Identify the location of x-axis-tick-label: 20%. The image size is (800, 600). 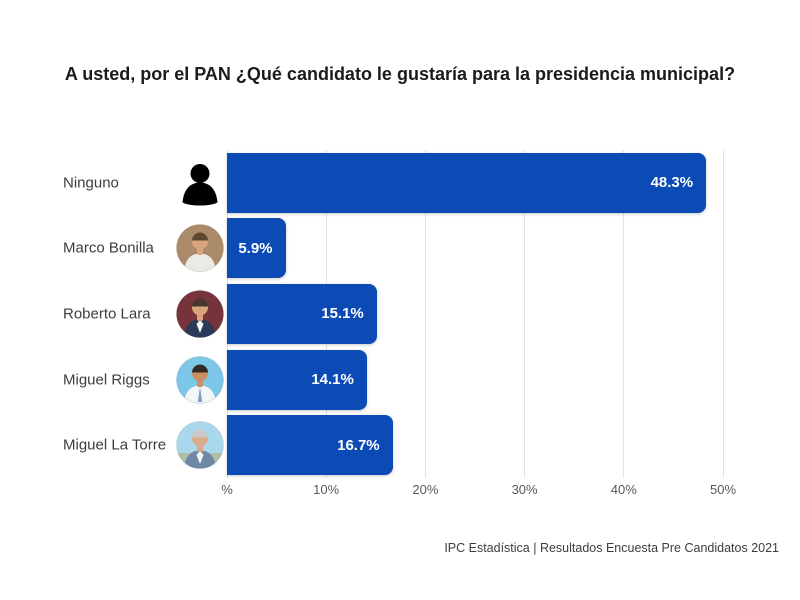
(425, 489).